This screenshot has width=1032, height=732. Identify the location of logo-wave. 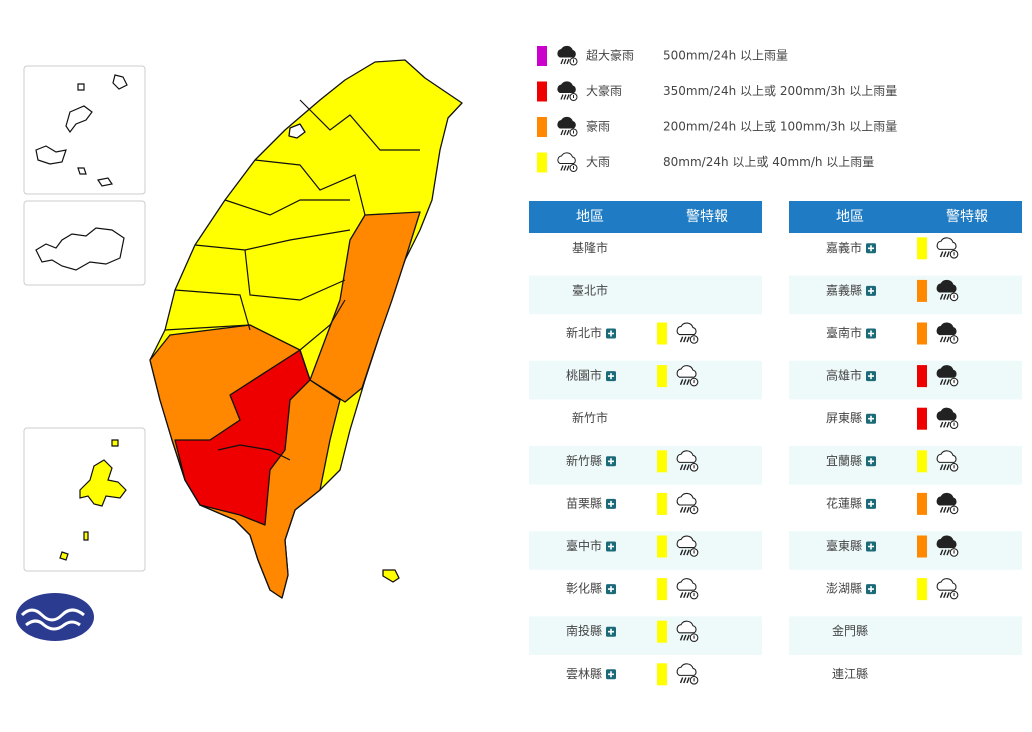
(52, 619).